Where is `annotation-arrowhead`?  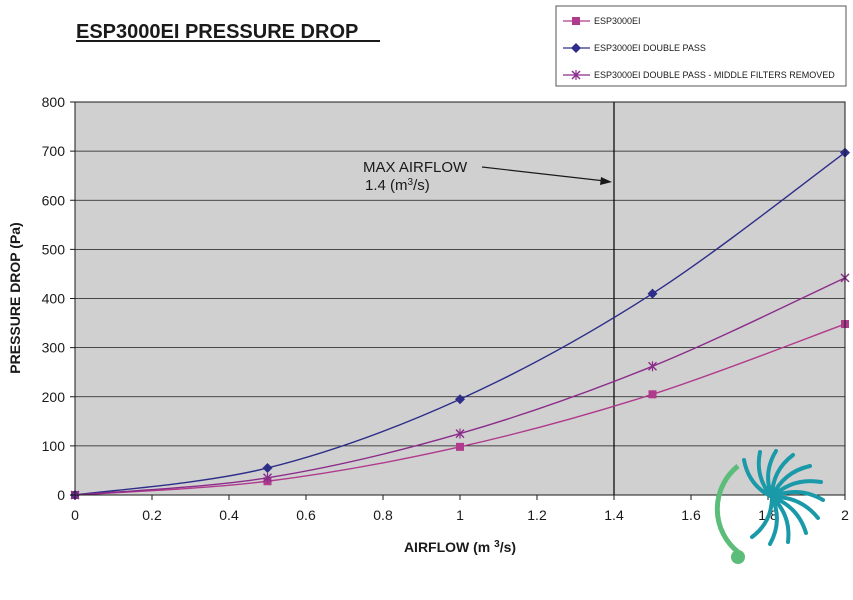
annotation-arrowhead is located at coordinates (606, 181).